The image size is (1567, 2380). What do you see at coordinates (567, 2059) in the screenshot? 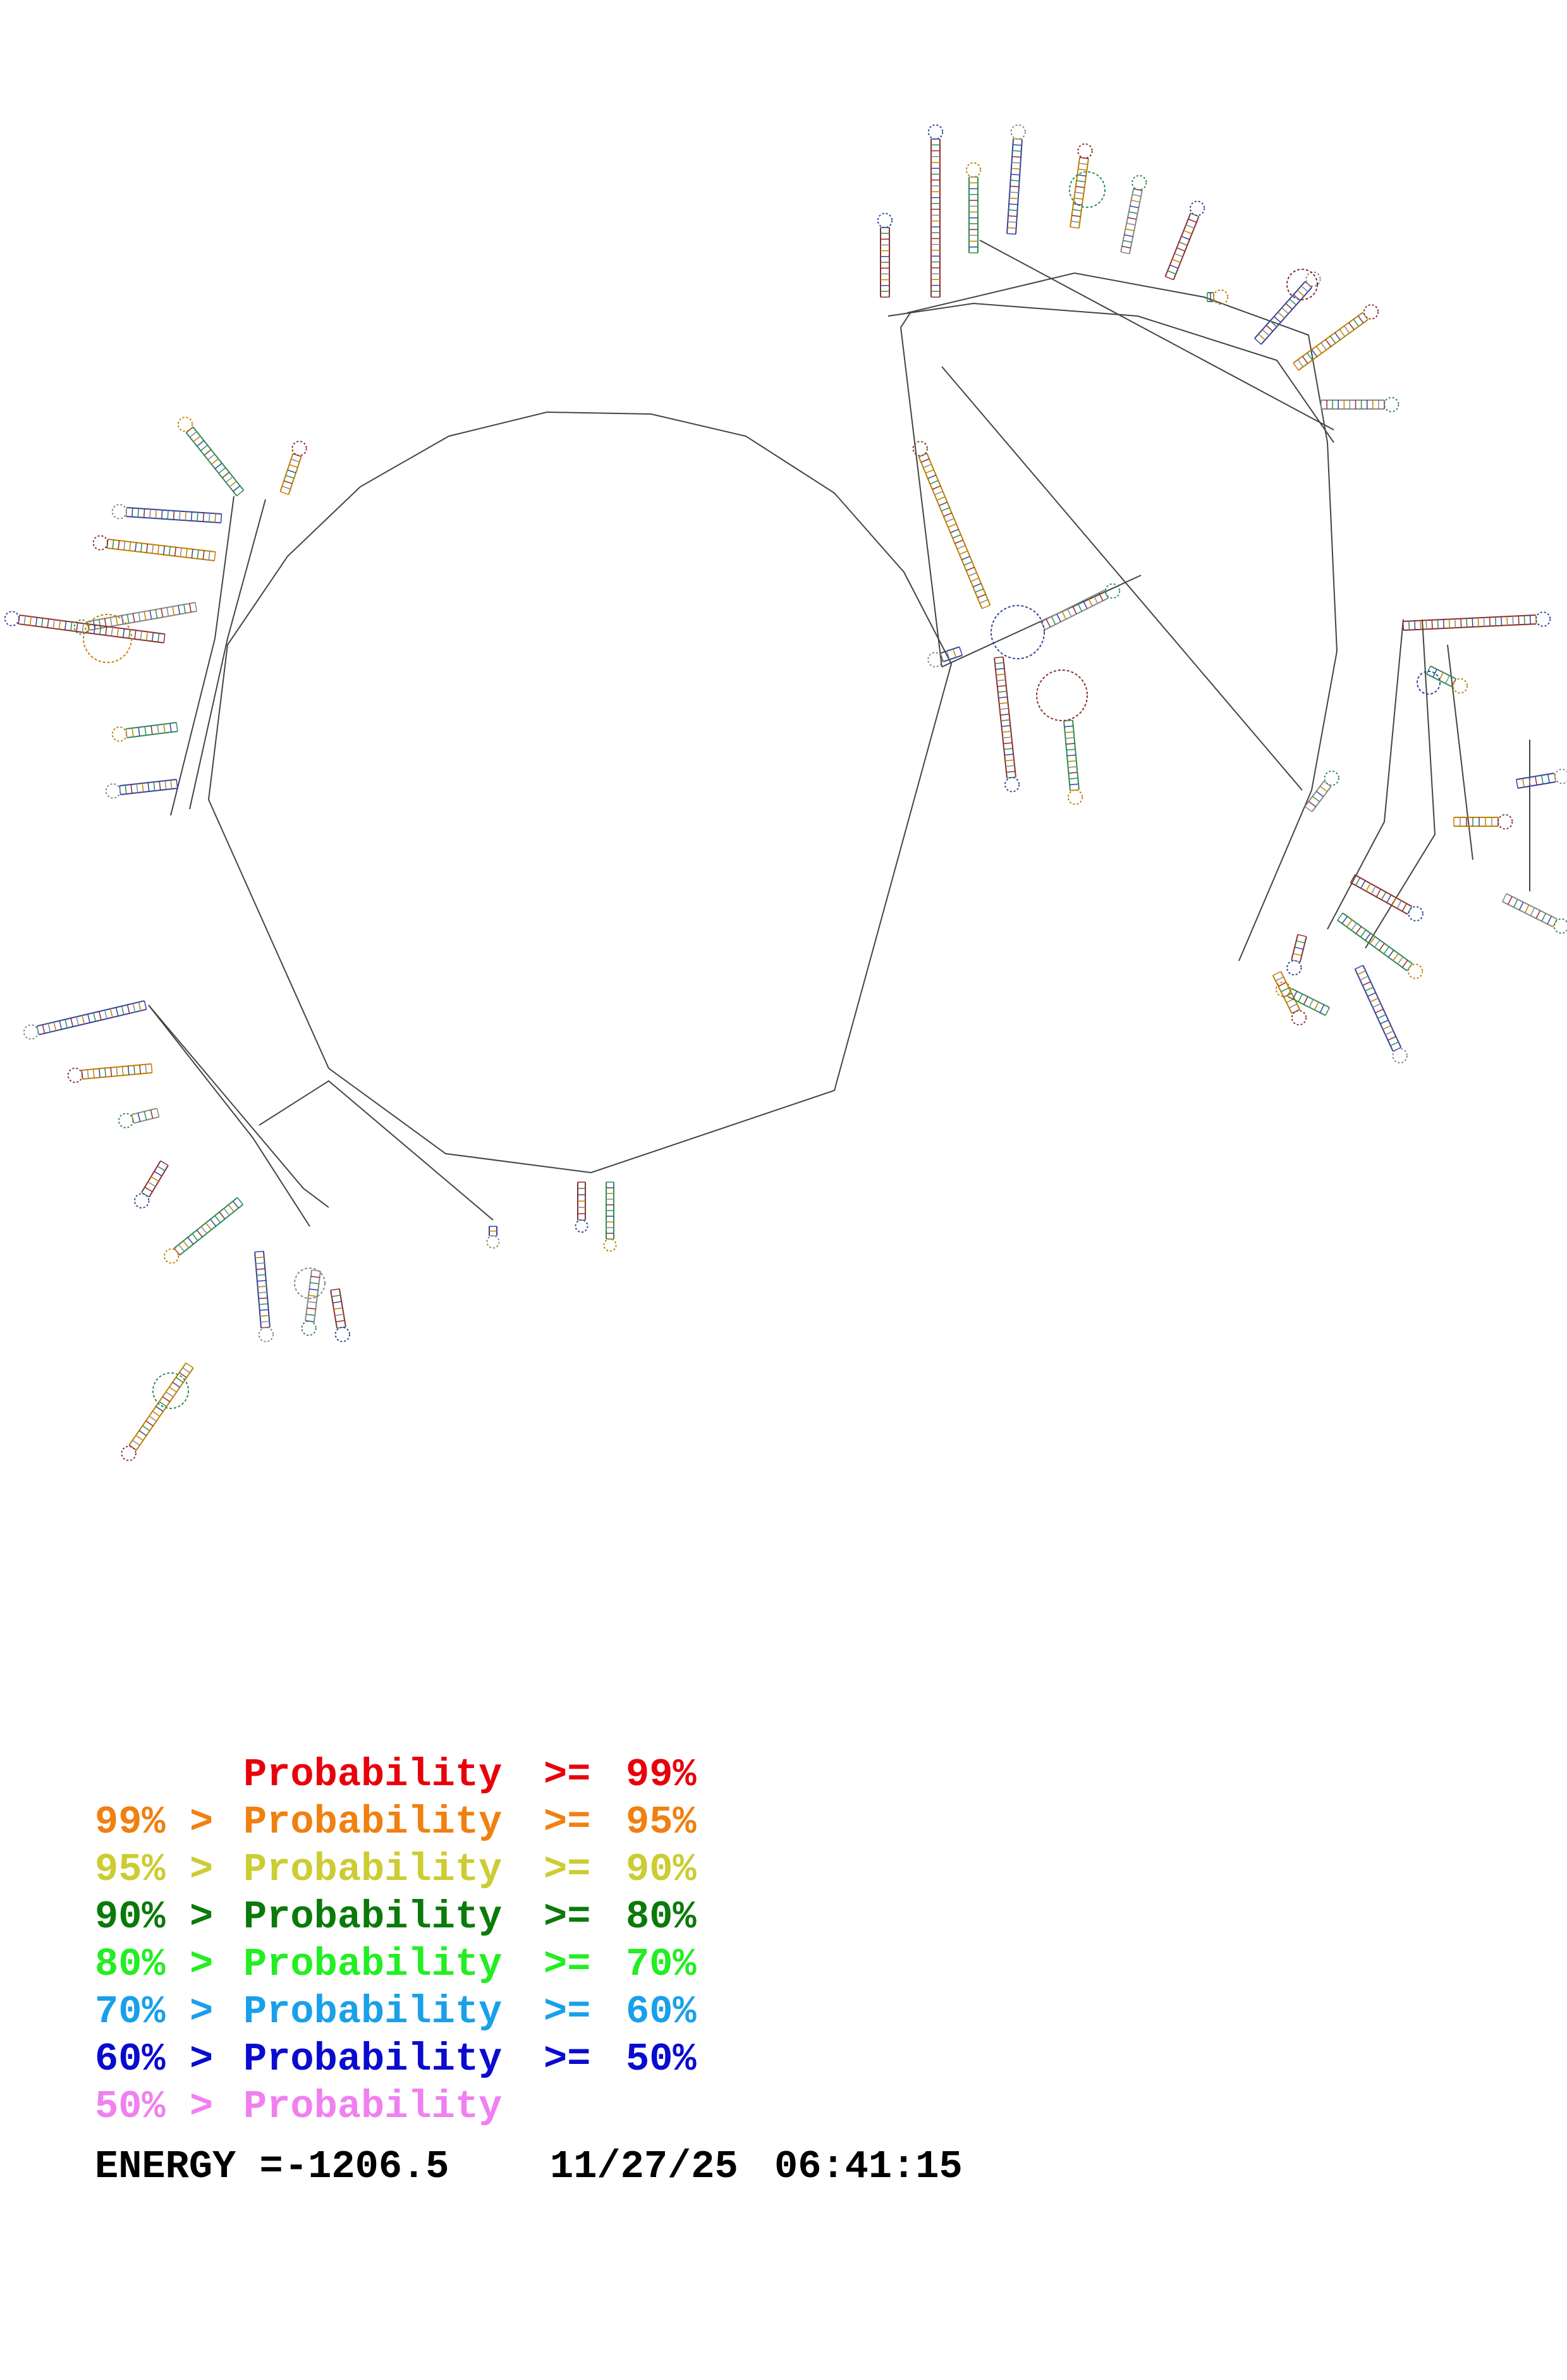
I see `legend-greater-equal: >=` at bounding box center [567, 2059].